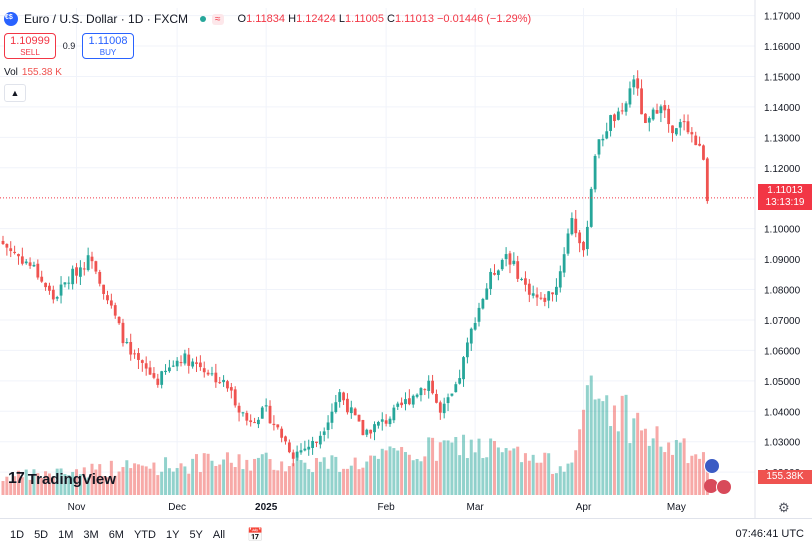 This screenshot has width=812, height=551. What do you see at coordinates (15, 93) in the screenshot?
I see `collapse-chevron-icon: ▲` at bounding box center [15, 93].